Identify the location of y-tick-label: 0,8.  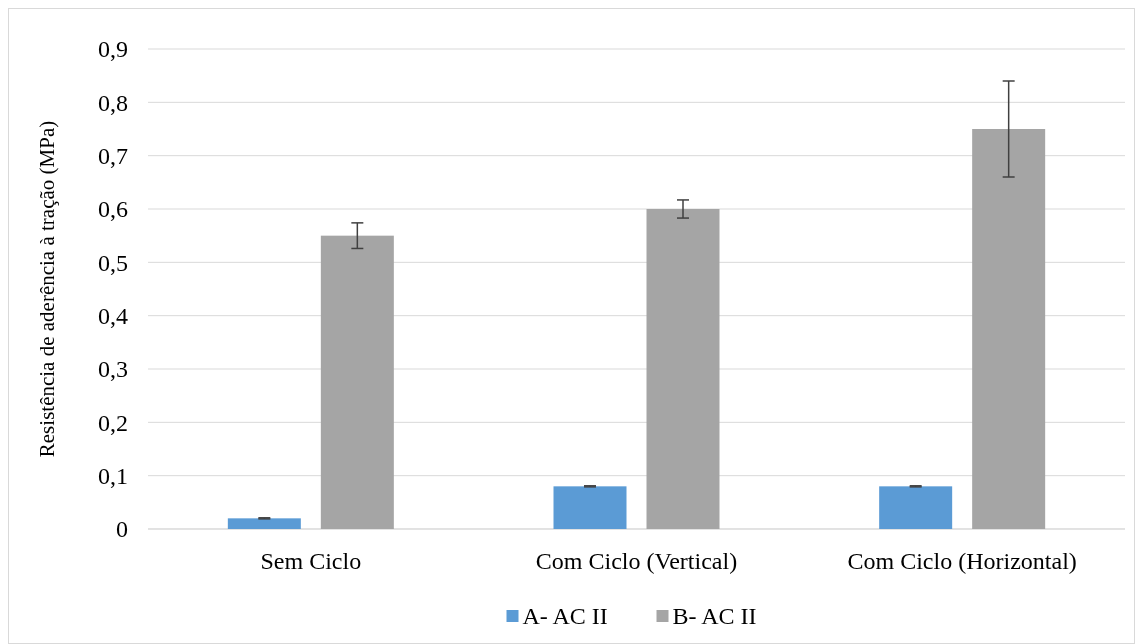
(113, 102).